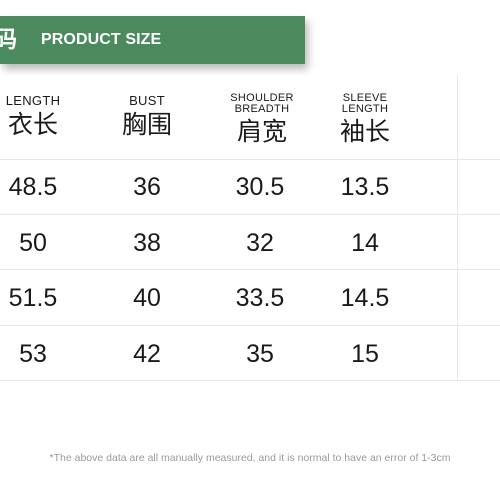 The image size is (500, 491). I want to click on table-cell: 32, so click(260, 243).